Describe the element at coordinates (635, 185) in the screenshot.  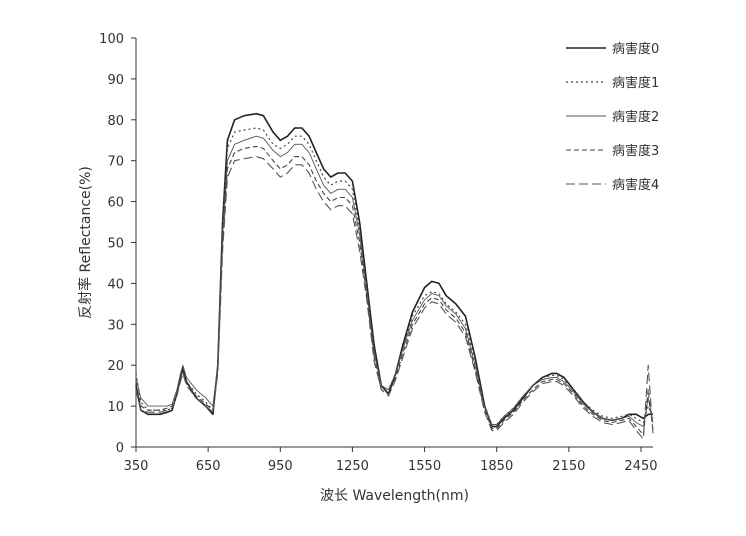
I see `legend-label-4: 病害度4` at that location.